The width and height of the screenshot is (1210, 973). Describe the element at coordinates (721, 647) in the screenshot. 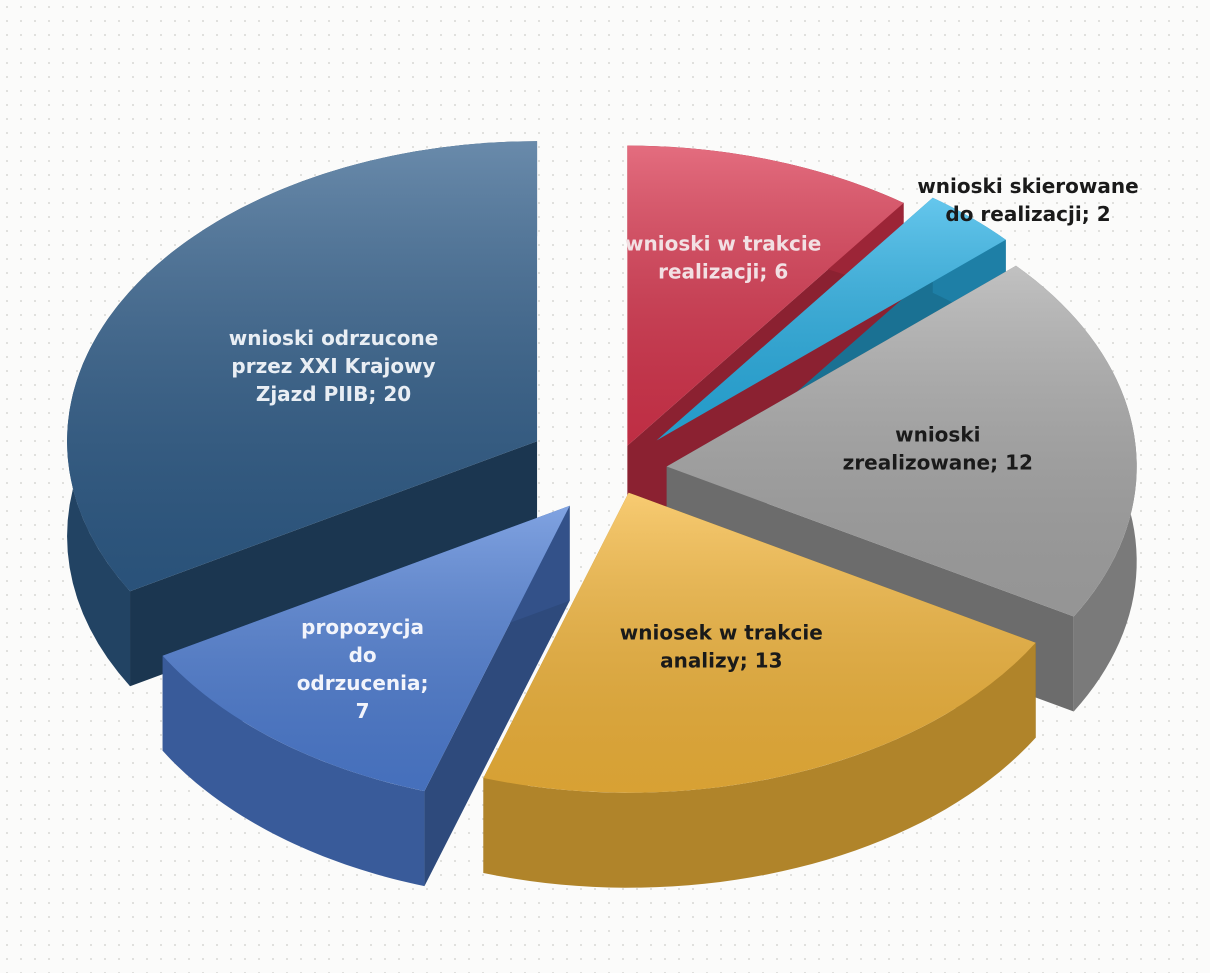

I see `slice-data-label: wniosek w trakcie analizy; 13` at that location.